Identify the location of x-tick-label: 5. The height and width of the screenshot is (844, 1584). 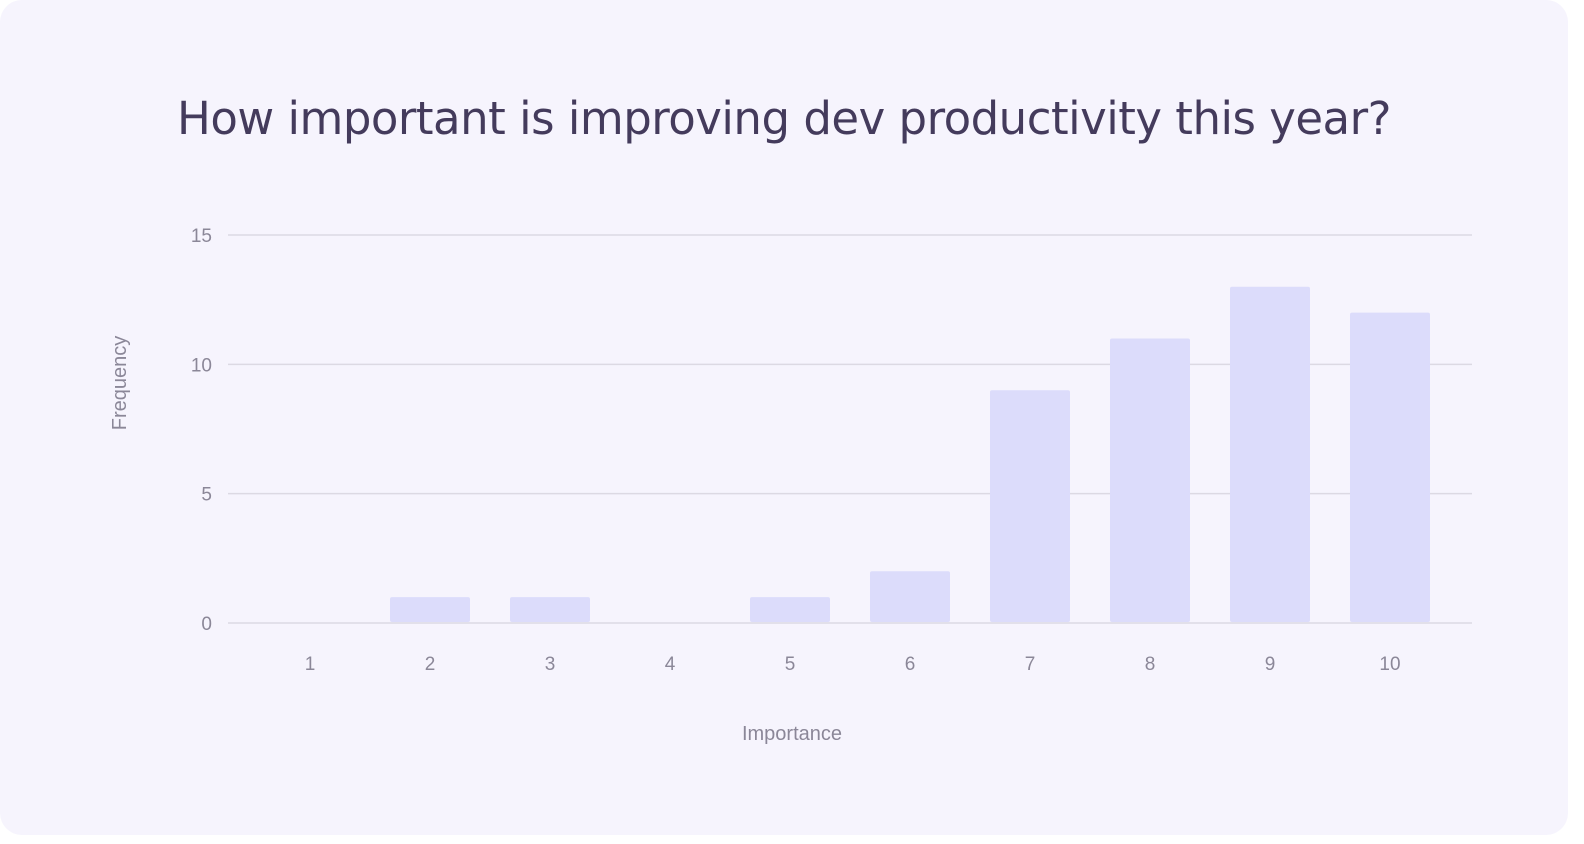
(790, 664).